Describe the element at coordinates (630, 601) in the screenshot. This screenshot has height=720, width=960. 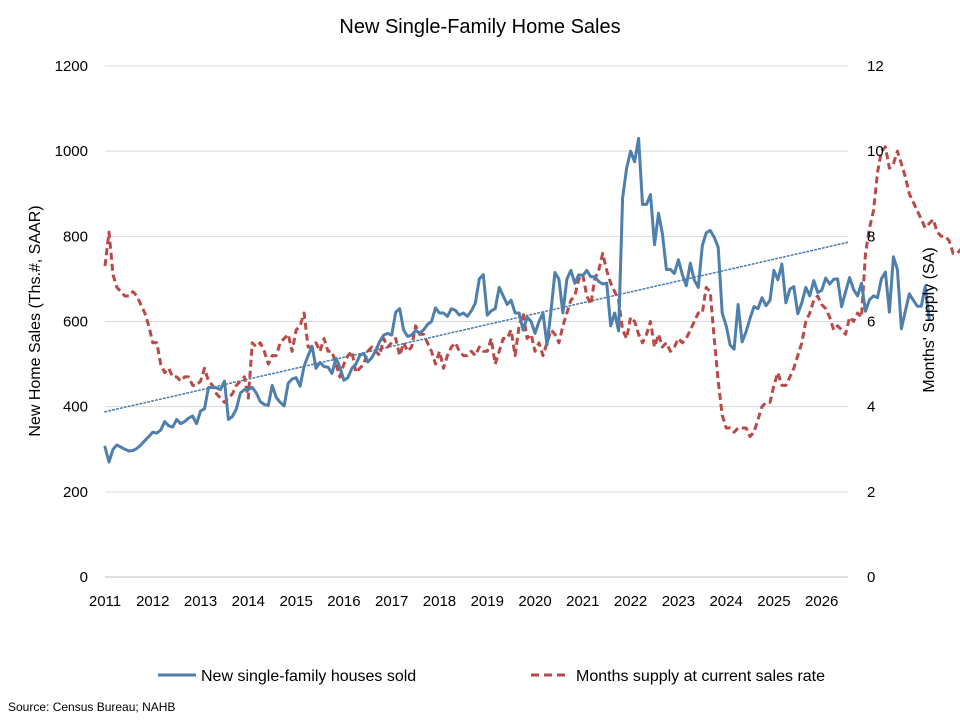
I see `x-tick-label: 2022` at that location.